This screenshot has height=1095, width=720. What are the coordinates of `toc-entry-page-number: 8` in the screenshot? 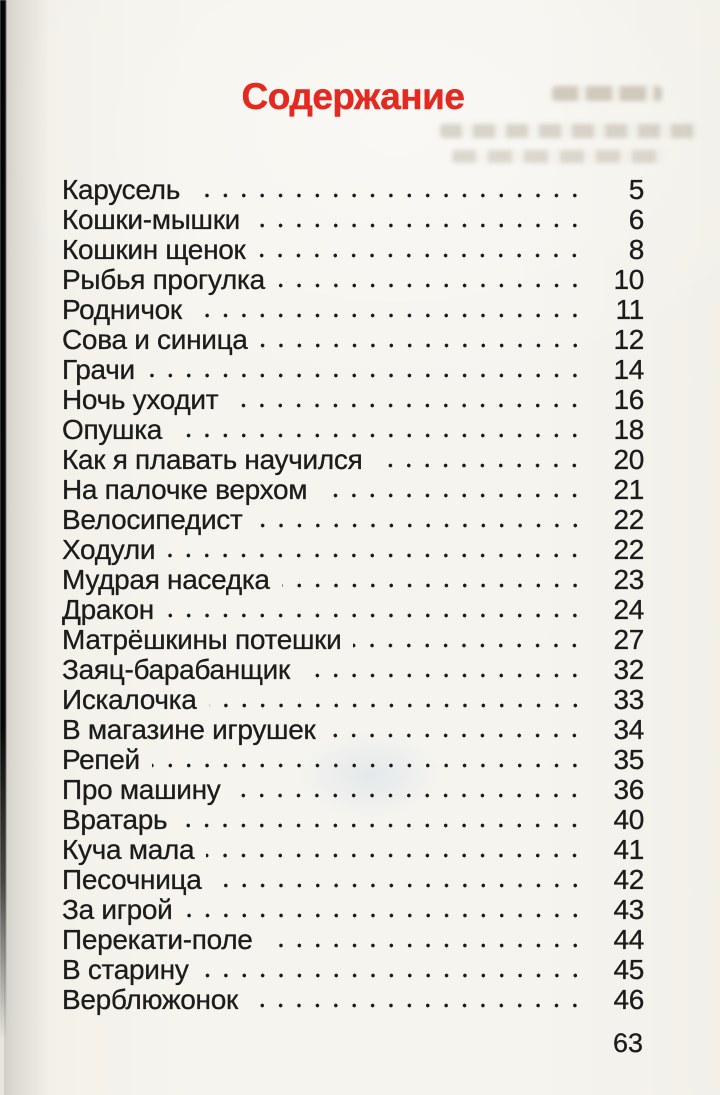 It's located at (636, 249).